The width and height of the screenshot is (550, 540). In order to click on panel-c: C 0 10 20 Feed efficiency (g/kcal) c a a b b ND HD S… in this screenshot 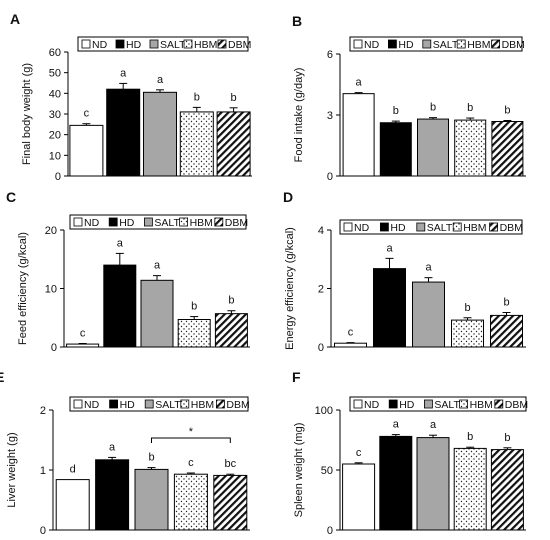, I will do `click(128, 271)`.